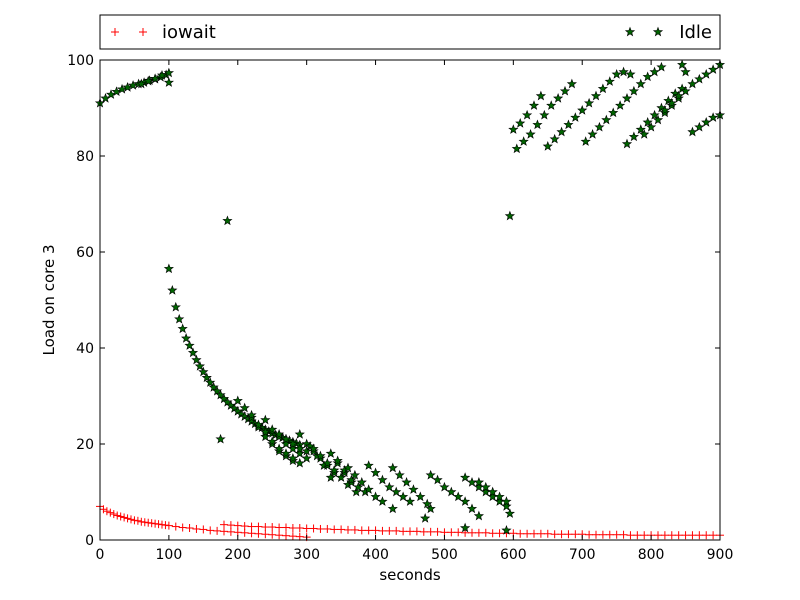 The width and height of the screenshot is (800, 600). I want to click on x-tick-label: 100, so click(169, 555).